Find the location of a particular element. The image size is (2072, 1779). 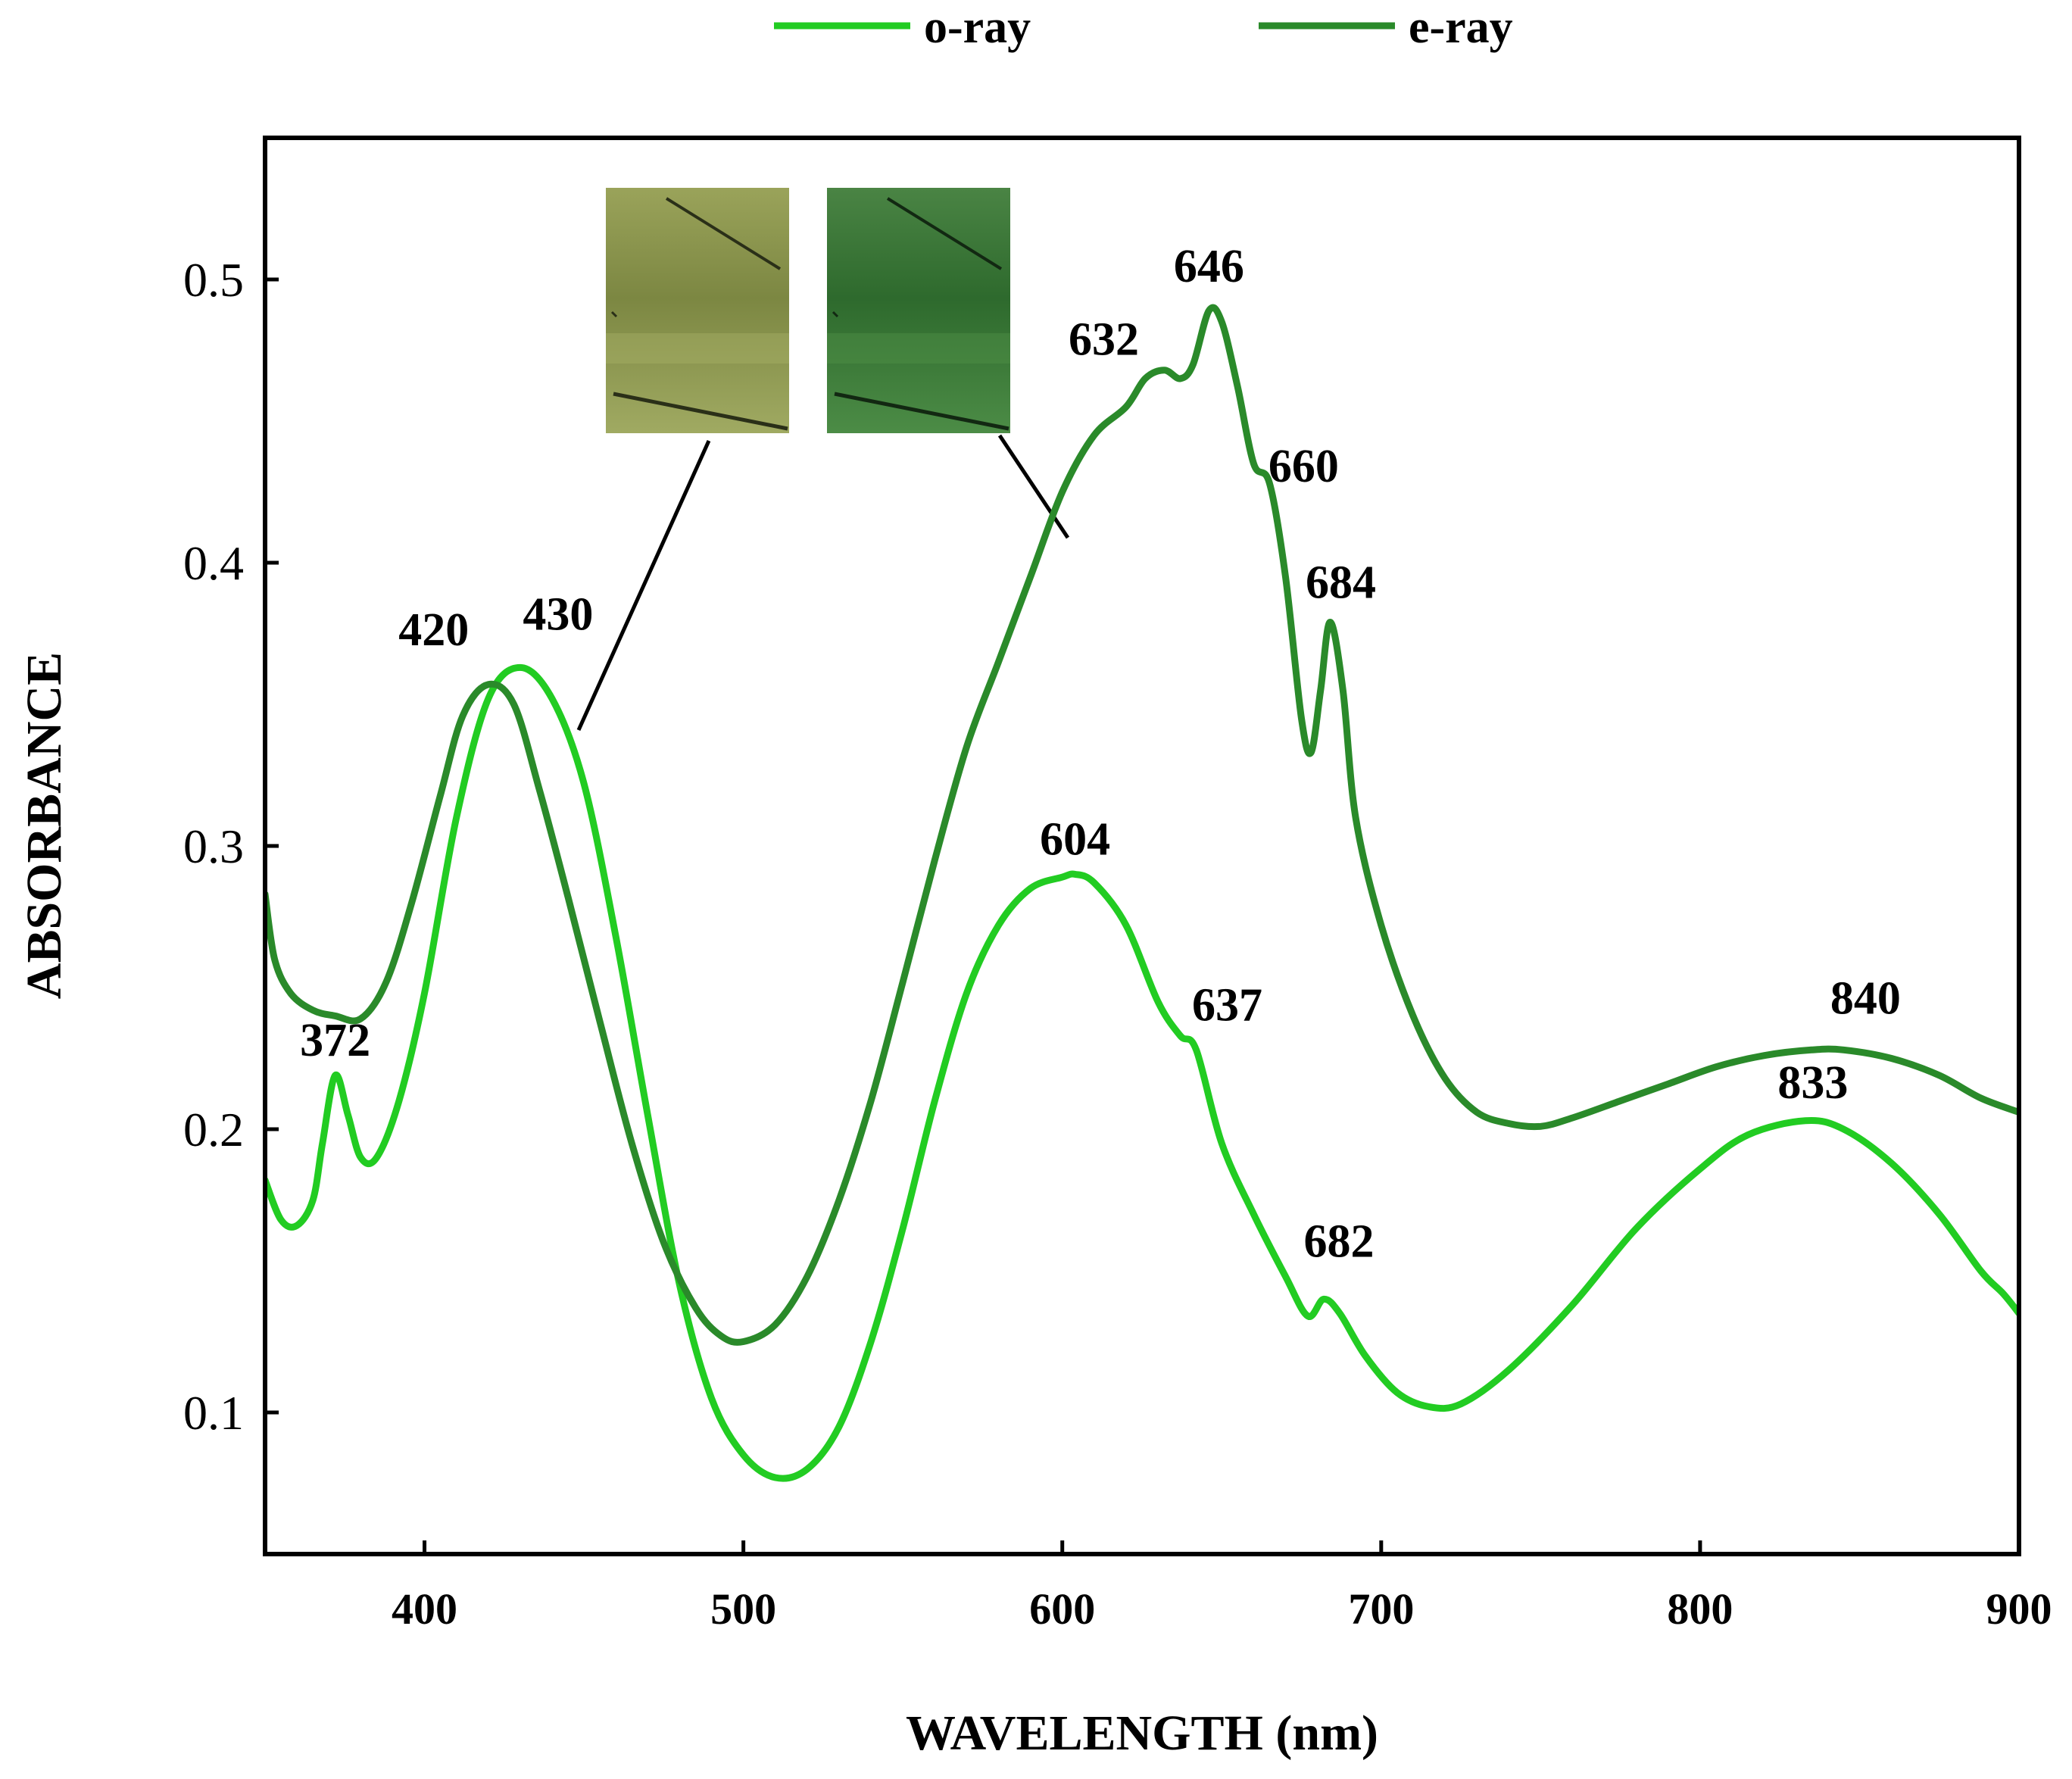

y-tick-label: 0.3 is located at coordinates (213, 846).